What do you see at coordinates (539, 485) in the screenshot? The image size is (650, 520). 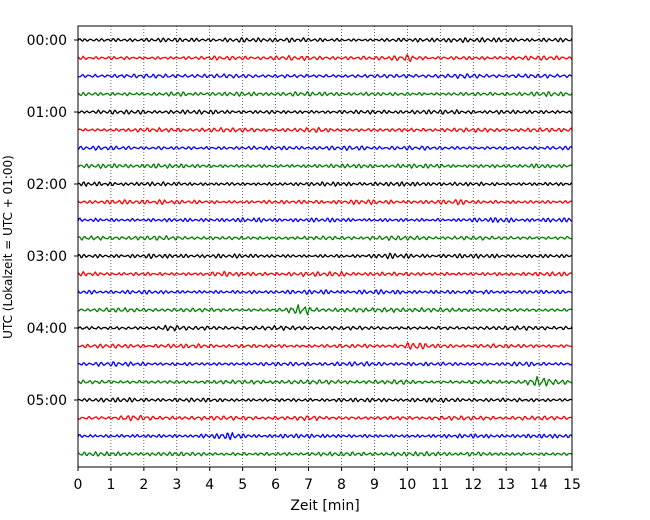 I see `x-tick-label: 14` at bounding box center [539, 485].